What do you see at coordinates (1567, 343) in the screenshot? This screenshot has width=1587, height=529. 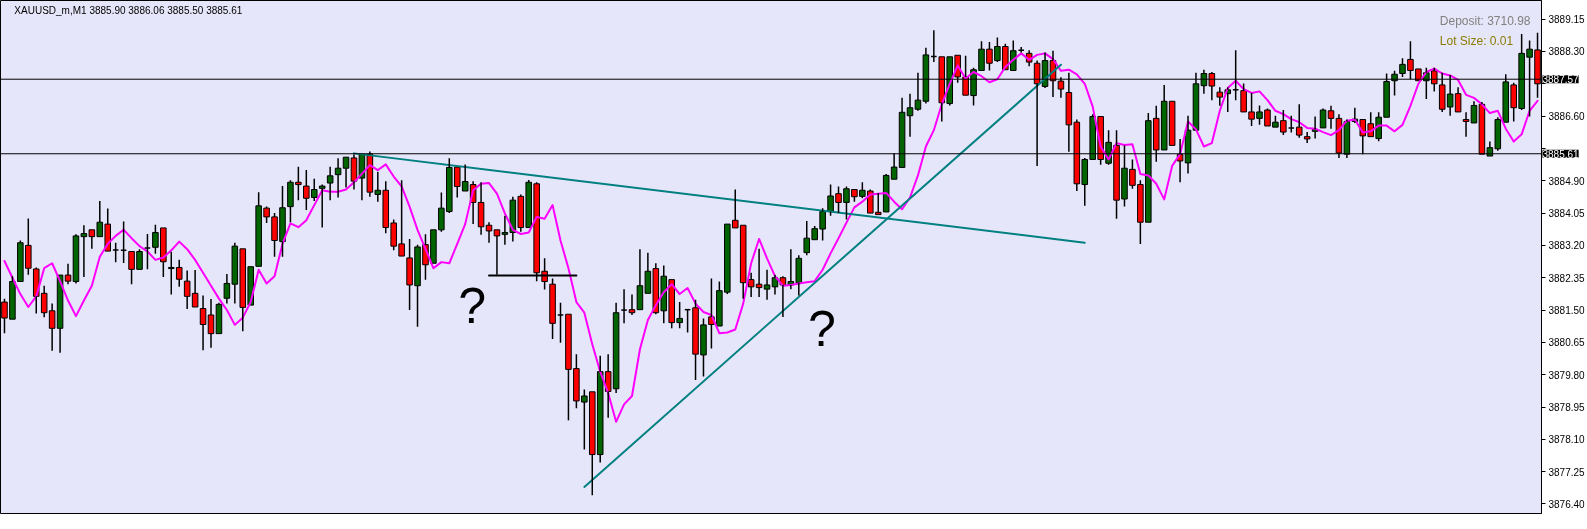 I see `y-tick-label: 3880.65` at bounding box center [1567, 343].